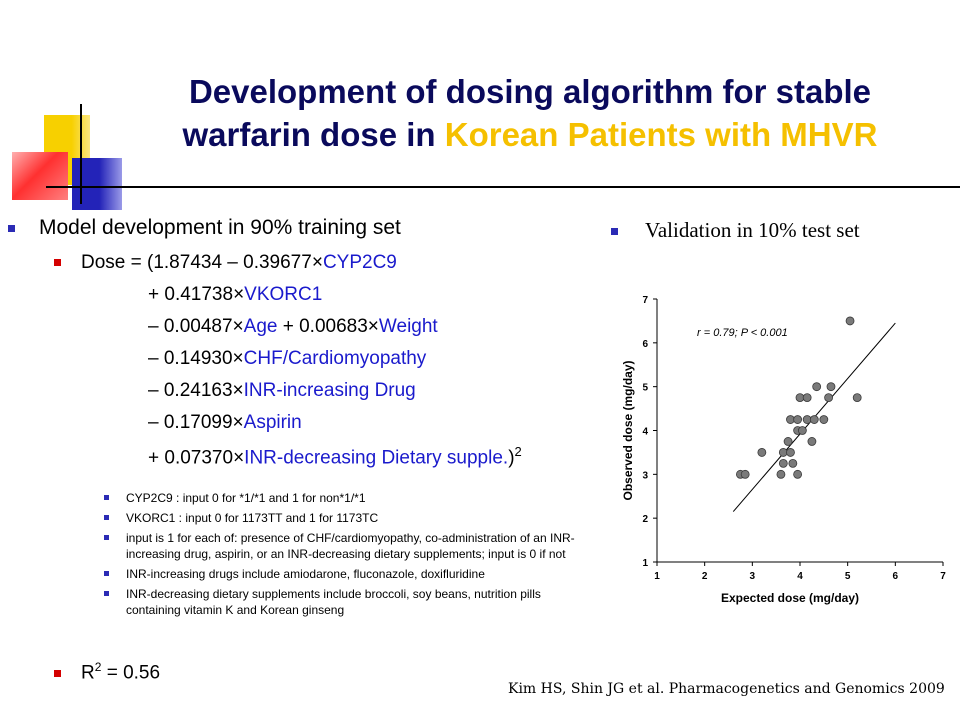 This screenshot has width=960, height=720. Describe the element at coordinates (645, 344) in the screenshot. I see `y-tick-label: 6` at that location.